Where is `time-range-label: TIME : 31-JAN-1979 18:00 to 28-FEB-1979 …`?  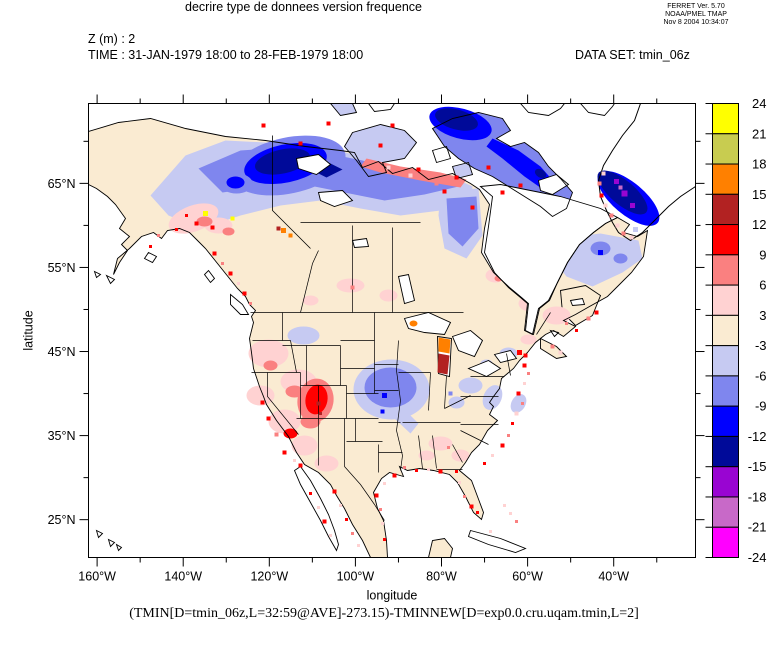 time-range-label: TIME : 31-JAN-1979 18:00 to 28-FEB-1979 … is located at coordinates (226, 55).